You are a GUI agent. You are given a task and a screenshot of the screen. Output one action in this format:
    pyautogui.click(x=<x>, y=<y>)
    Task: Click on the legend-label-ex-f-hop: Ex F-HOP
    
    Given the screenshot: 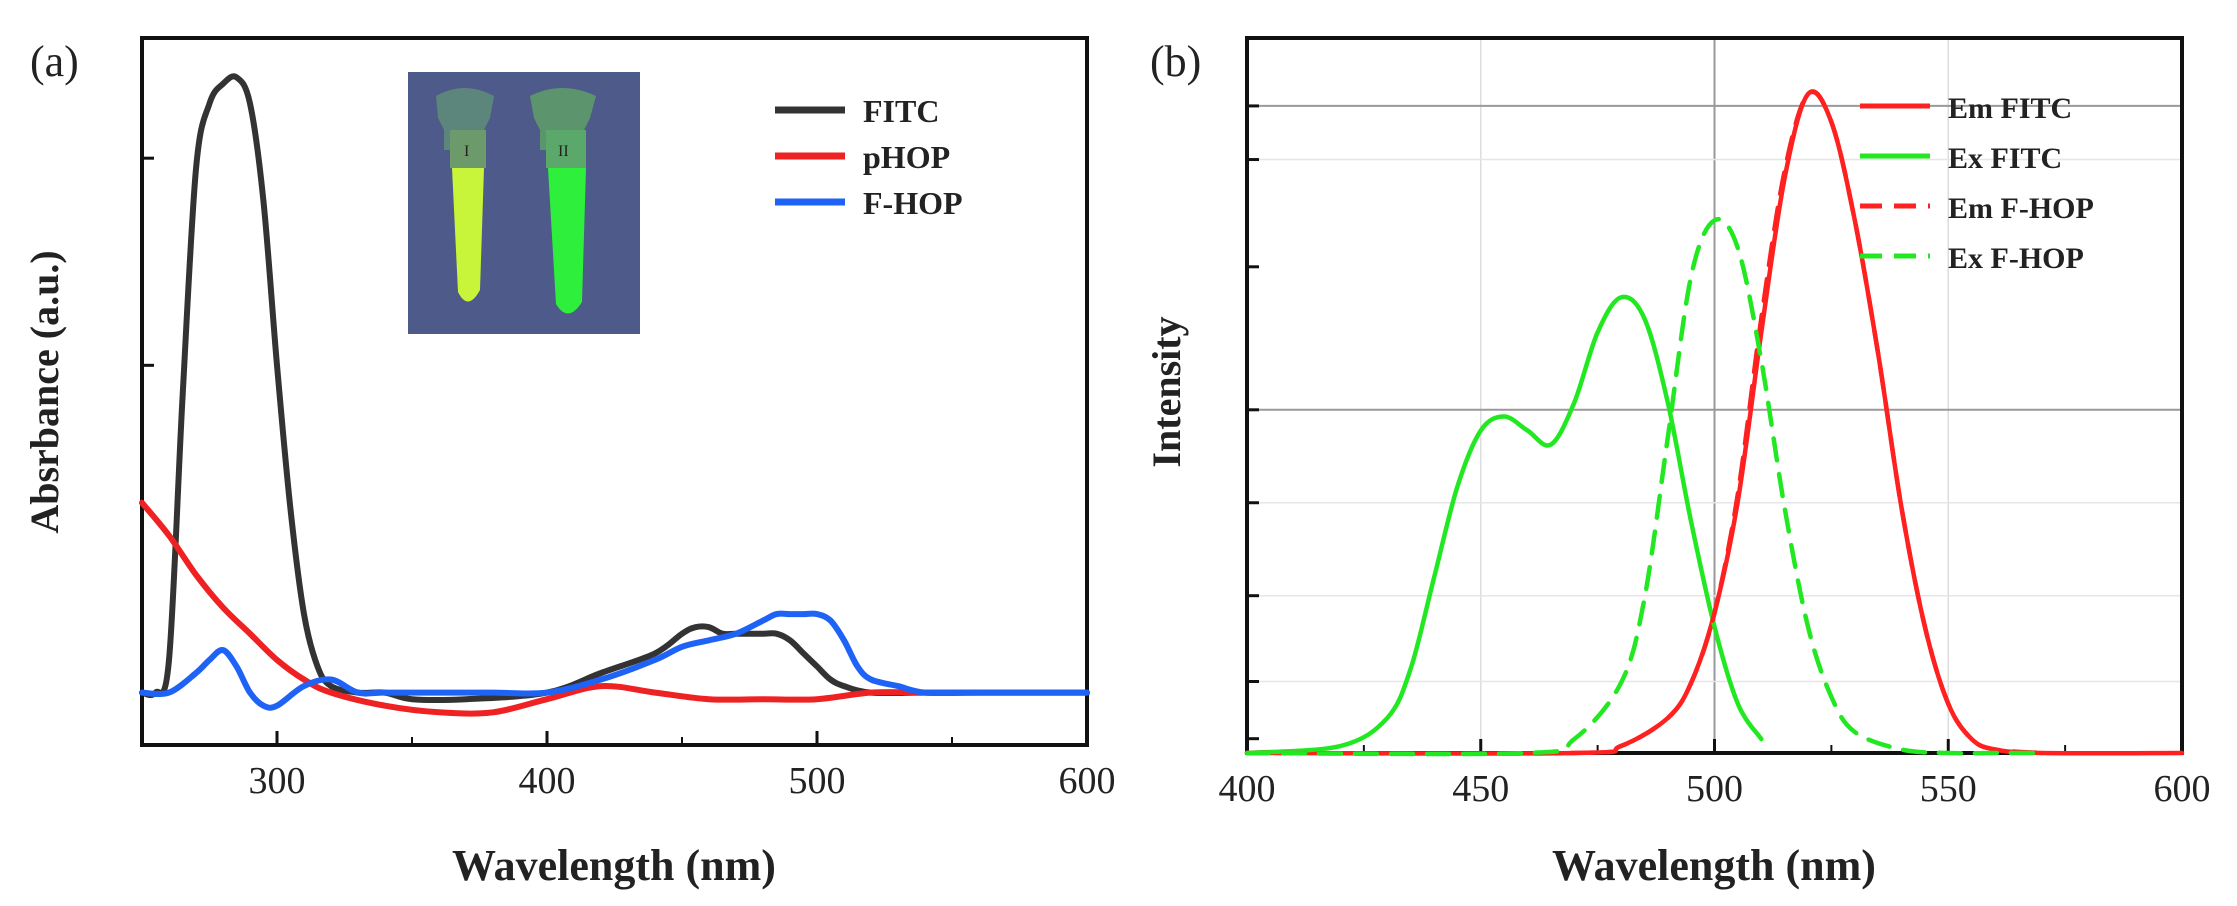 What is the action you would take?
    pyautogui.click(x=2016, y=258)
    